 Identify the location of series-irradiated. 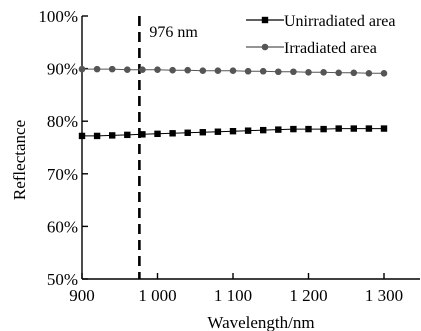
(233, 71).